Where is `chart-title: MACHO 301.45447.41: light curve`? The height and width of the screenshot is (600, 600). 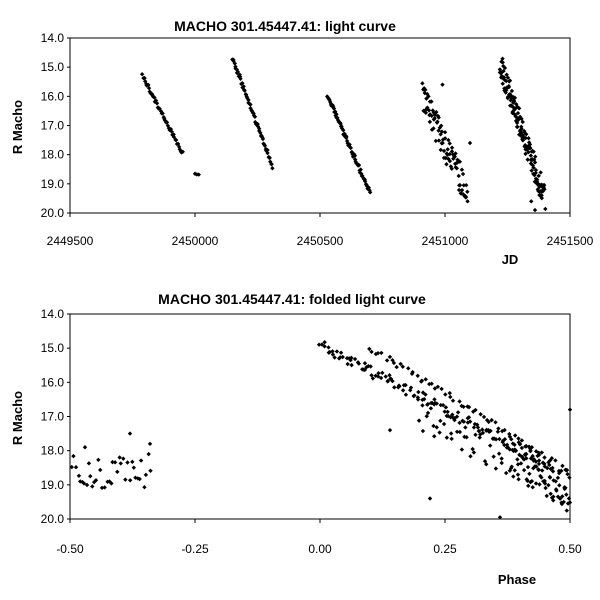
chart-title: MACHO 301.45447.41: light curve is located at coordinates (285, 26).